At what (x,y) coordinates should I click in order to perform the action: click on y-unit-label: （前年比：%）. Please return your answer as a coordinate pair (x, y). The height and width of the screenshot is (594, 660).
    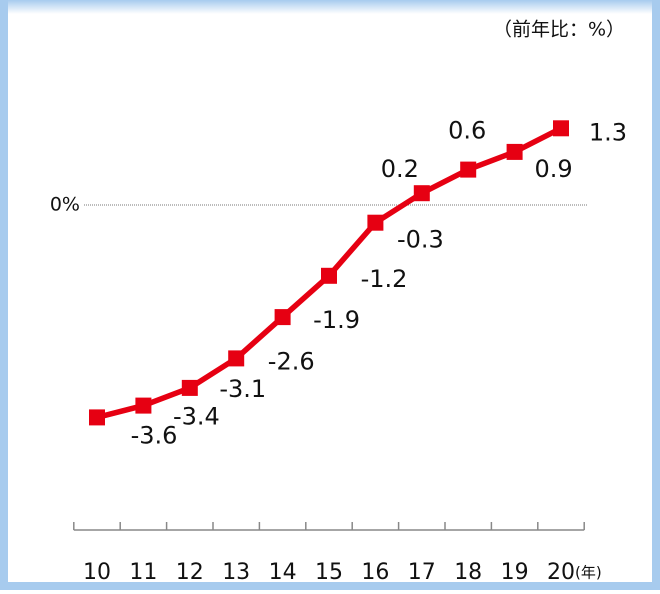
    Looking at the image, I should click on (559, 30).